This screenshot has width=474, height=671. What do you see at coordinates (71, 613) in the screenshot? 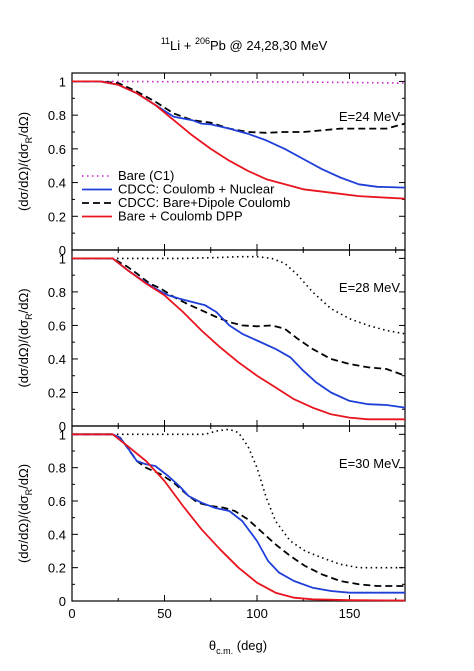
I see `x-tick-label: 0` at bounding box center [71, 613].